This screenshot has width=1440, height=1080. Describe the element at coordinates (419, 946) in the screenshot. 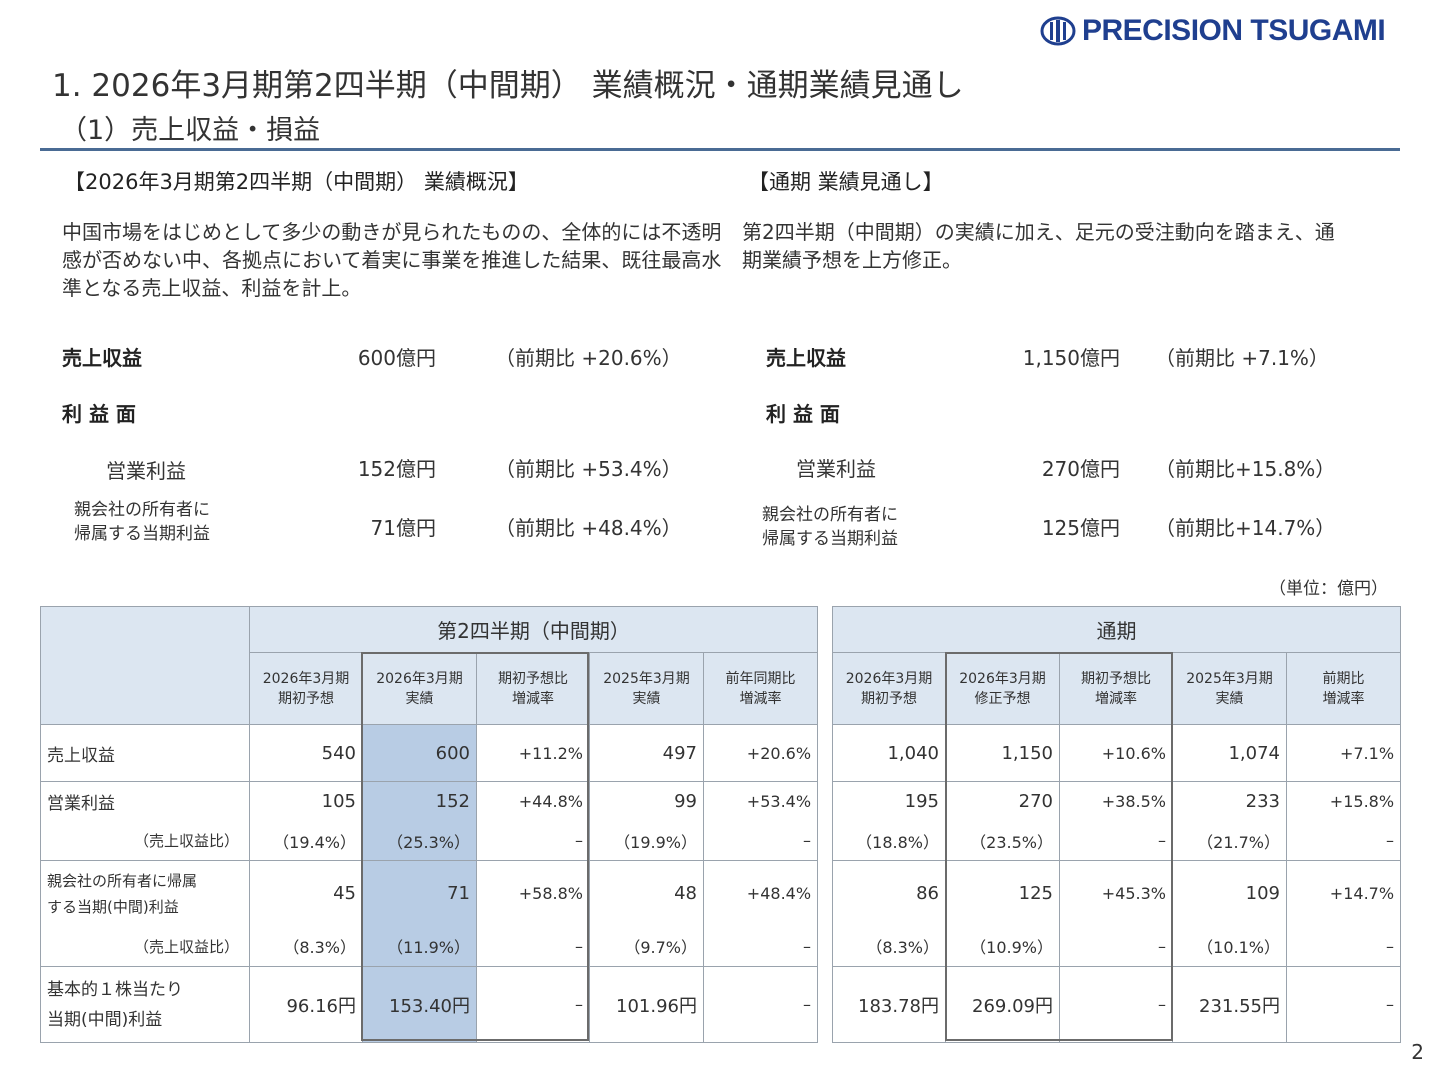

I see `table-cell-highlight: （11.9%）` at that location.